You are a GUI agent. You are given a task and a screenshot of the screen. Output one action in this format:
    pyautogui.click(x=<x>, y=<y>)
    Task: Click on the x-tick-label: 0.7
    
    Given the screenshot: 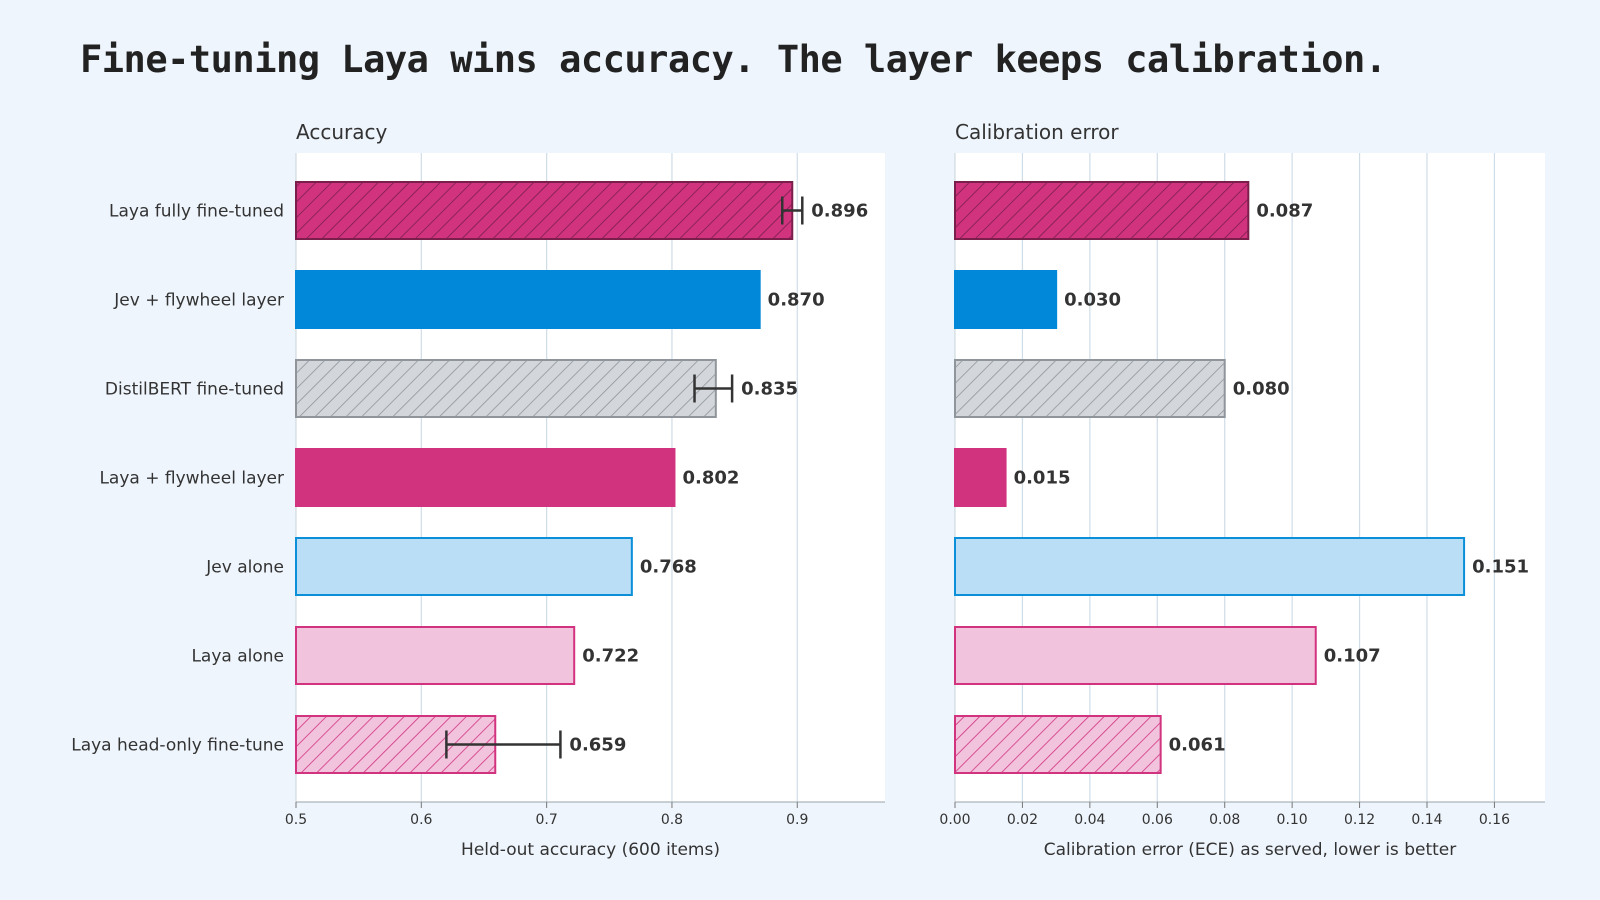 What is the action you would take?
    pyautogui.click(x=547, y=820)
    